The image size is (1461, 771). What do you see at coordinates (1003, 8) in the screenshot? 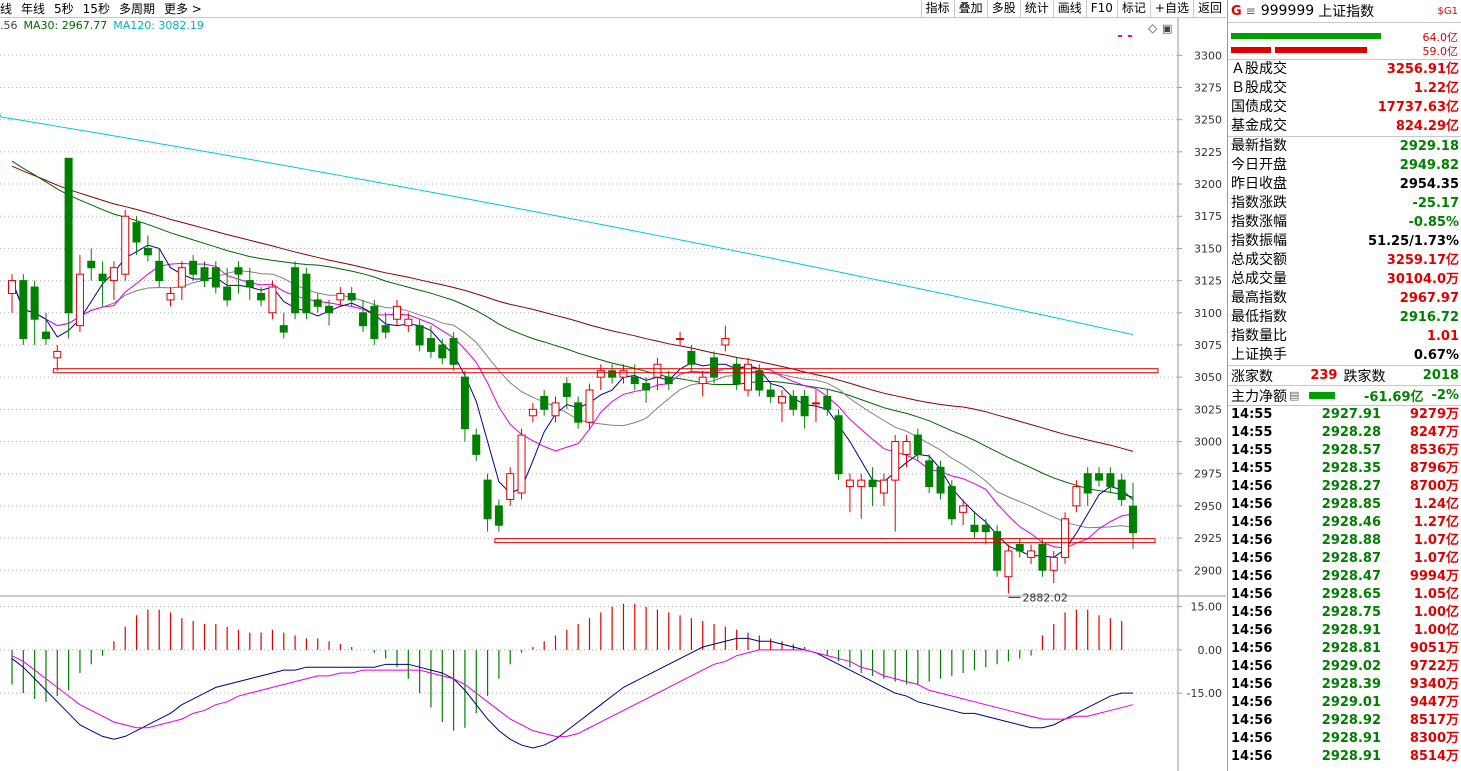
I see `tool-button: 多股` at bounding box center [1003, 8].